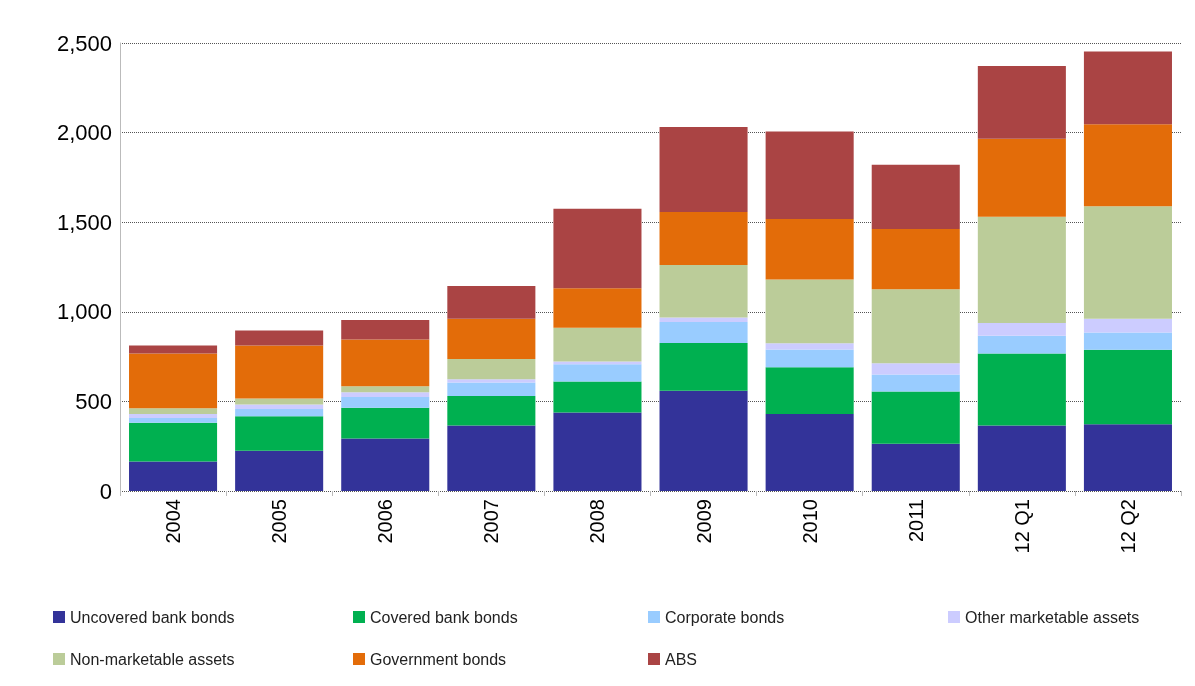 This screenshot has height=686, width=1195. Describe the element at coordinates (1127, 526) in the screenshot. I see `x-tick-label: 12 Q2` at that location.